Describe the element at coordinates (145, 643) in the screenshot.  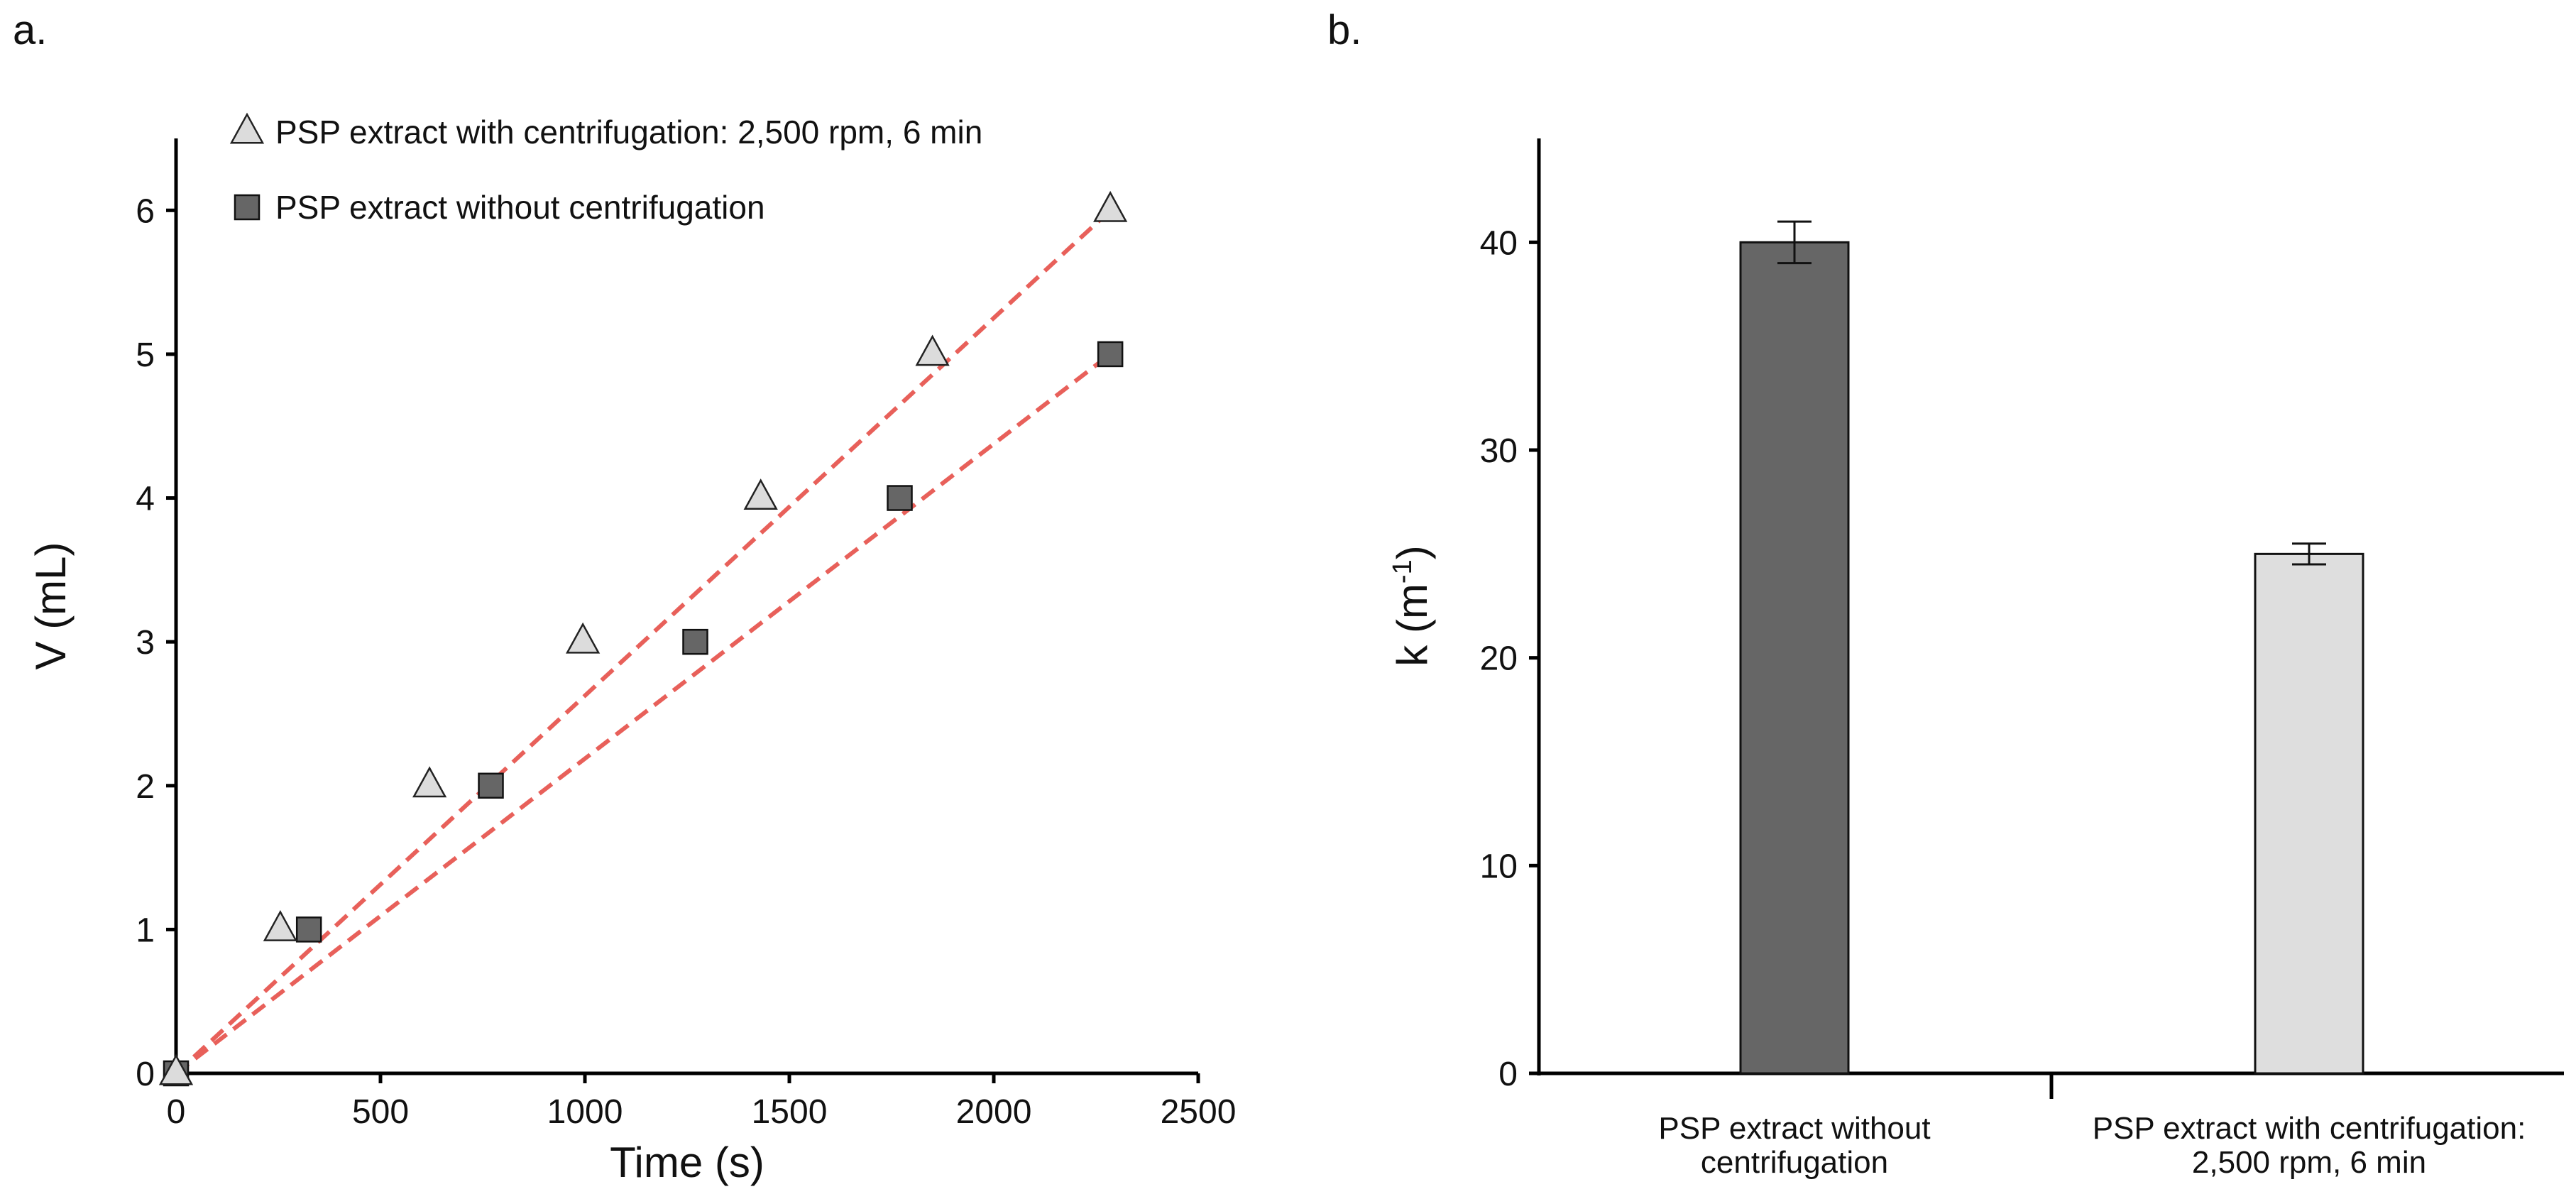
I see `y-tick-label: 3` at that location.